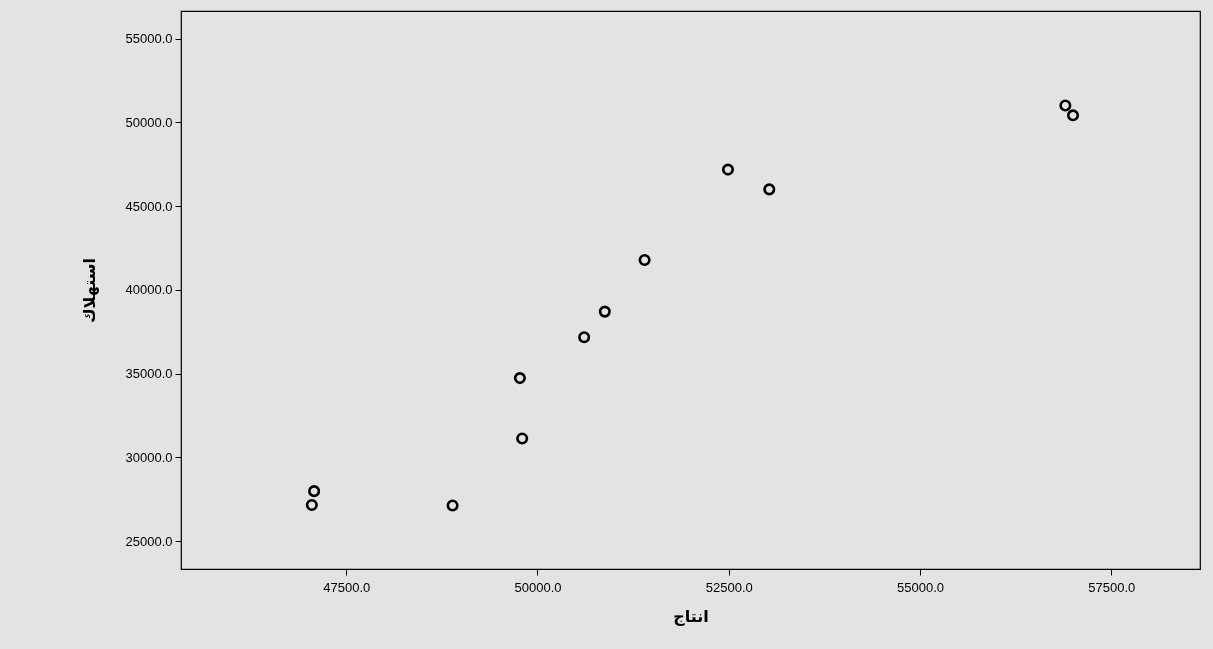  I want to click on x-axis-title: انتاج, so click(691, 616).